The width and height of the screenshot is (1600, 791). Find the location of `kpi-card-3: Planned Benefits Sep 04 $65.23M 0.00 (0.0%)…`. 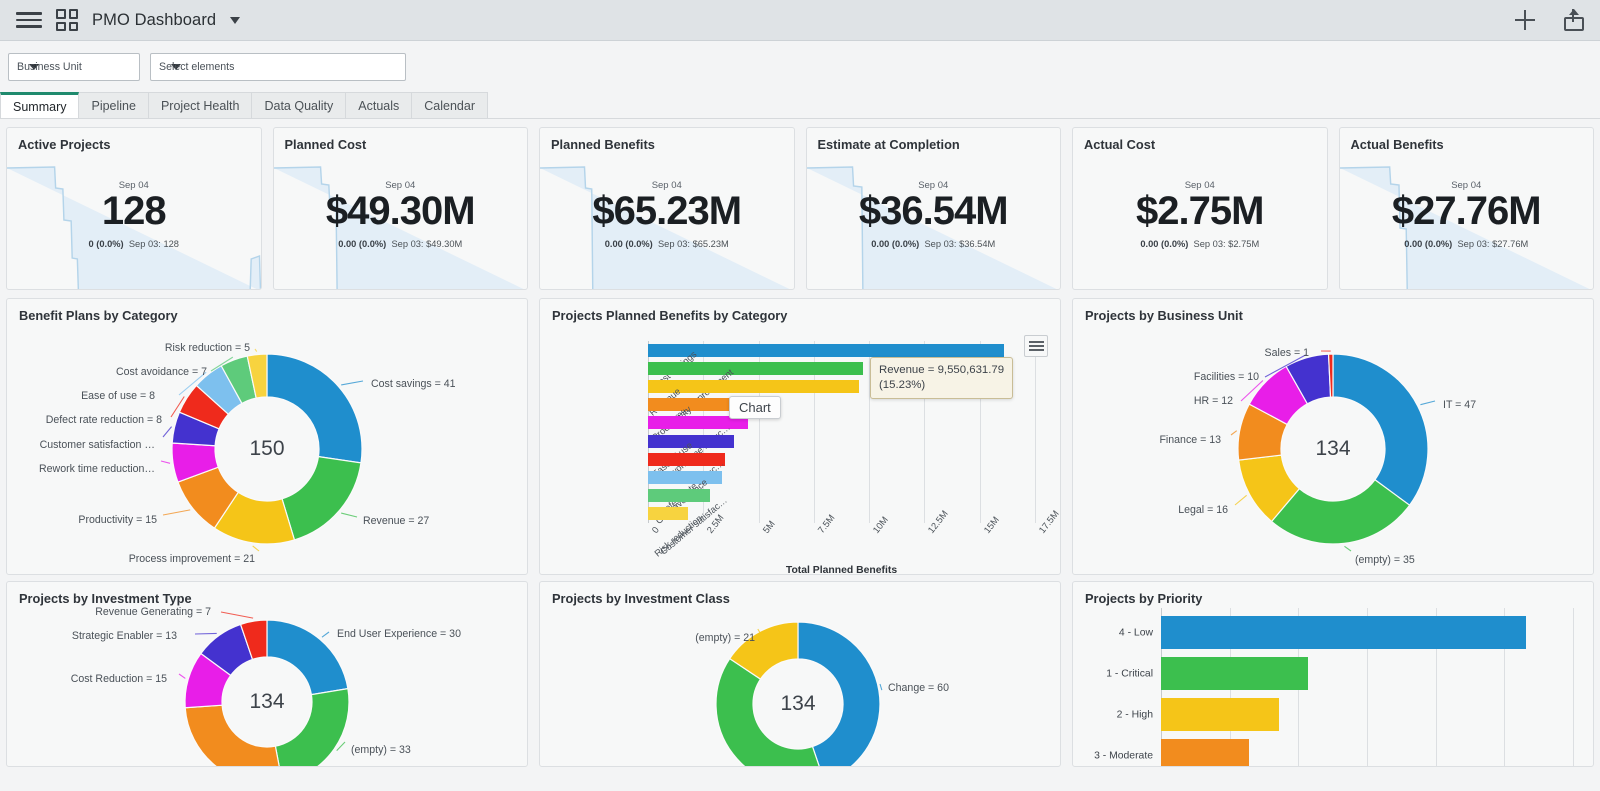

kpi-card-3: Planned Benefits Sep 04 $65.23M 0.00 (0.0%)… is located at coordinates (667, 208).